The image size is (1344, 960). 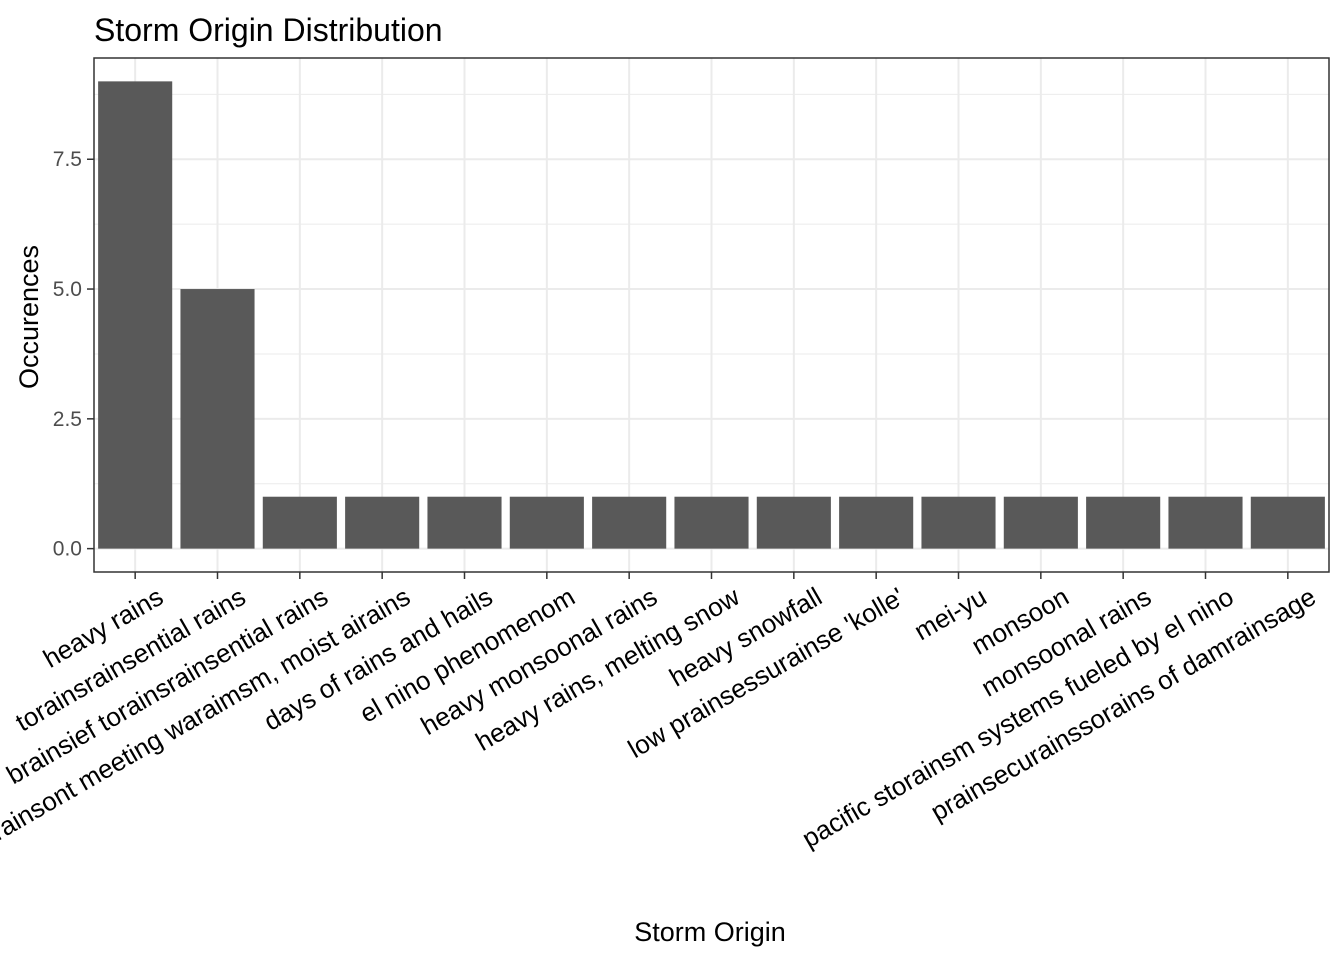 What do you see at coordinates (29, 317) in the screenshot?
I see `y-axis-title: Occurences` at bounding box center [29, 317].